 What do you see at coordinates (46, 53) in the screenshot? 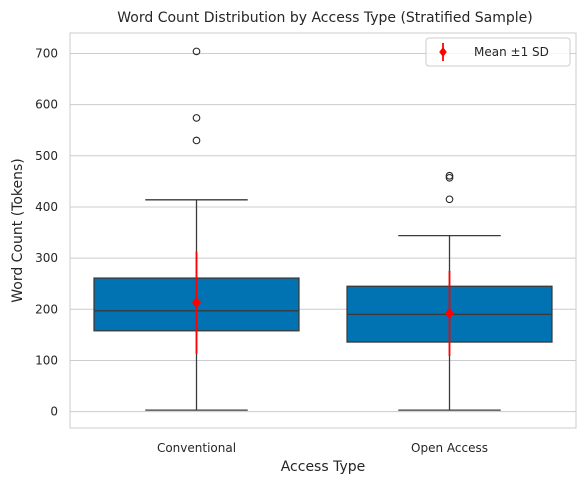
I see `y-tick-label: 700` at bounding box center [46, 53].